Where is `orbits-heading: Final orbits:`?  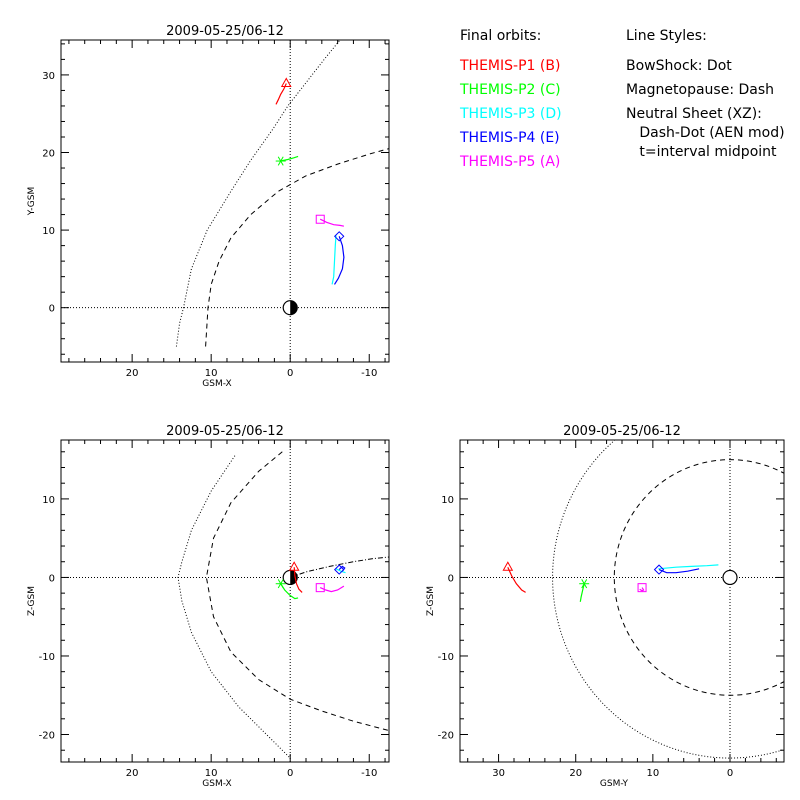
orbits-heading: Final orbits: is located at coordinates (500, 36).